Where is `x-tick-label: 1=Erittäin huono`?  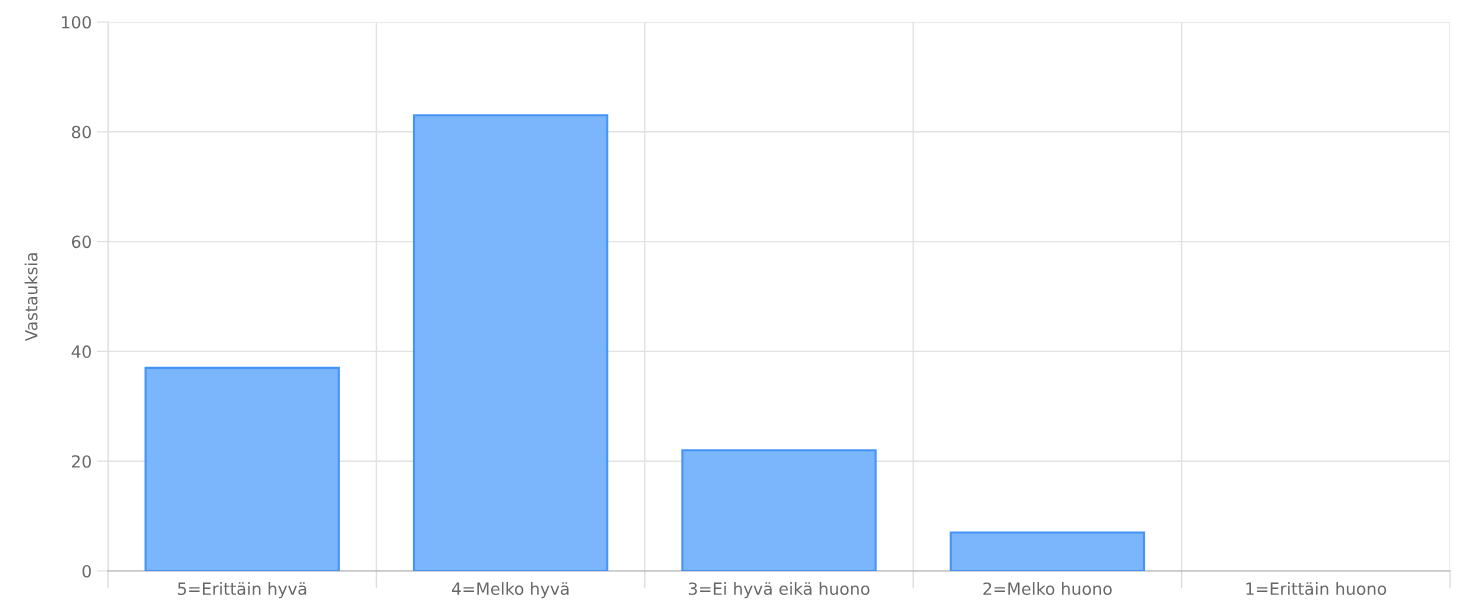
x-tick-label: 1=Erittäin huono is located at coordinates (1316, 589).